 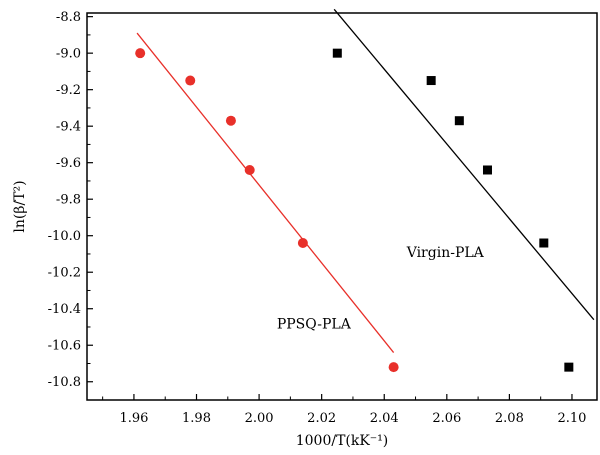 I want to click on y-tick-label: -10.4, so click(x=64, y=309).